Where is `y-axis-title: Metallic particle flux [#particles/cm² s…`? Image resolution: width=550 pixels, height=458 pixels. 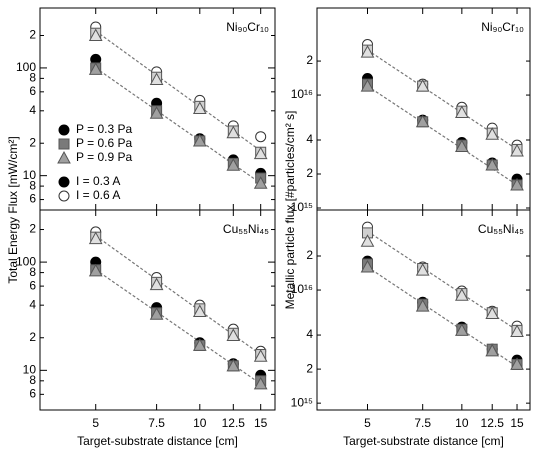
y-axis-title: Metallic particle flux [#particles/cm² s… is located at coordinates (290, 210).